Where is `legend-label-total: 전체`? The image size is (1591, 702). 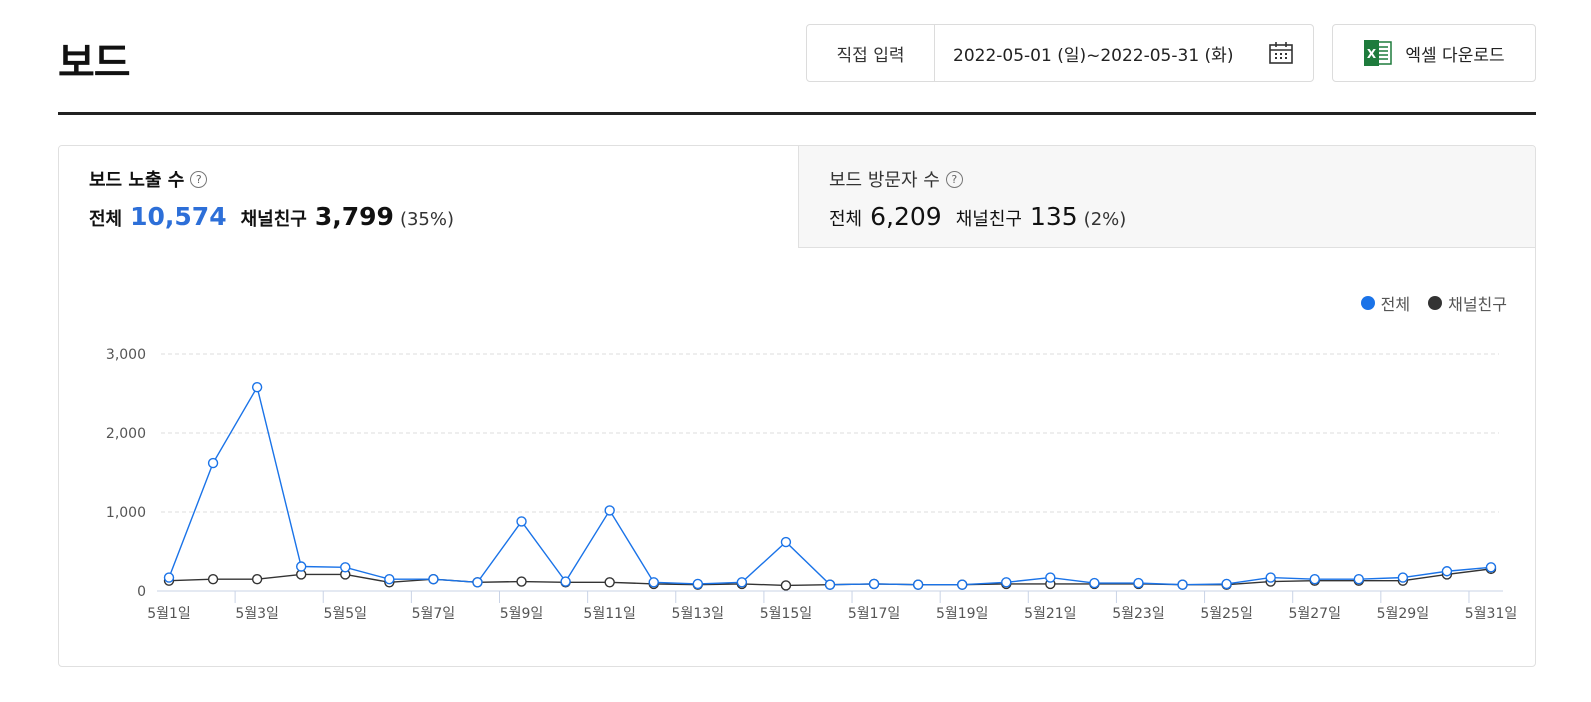
legend-label-total: 전체 is located at coordinates (1395, 304).